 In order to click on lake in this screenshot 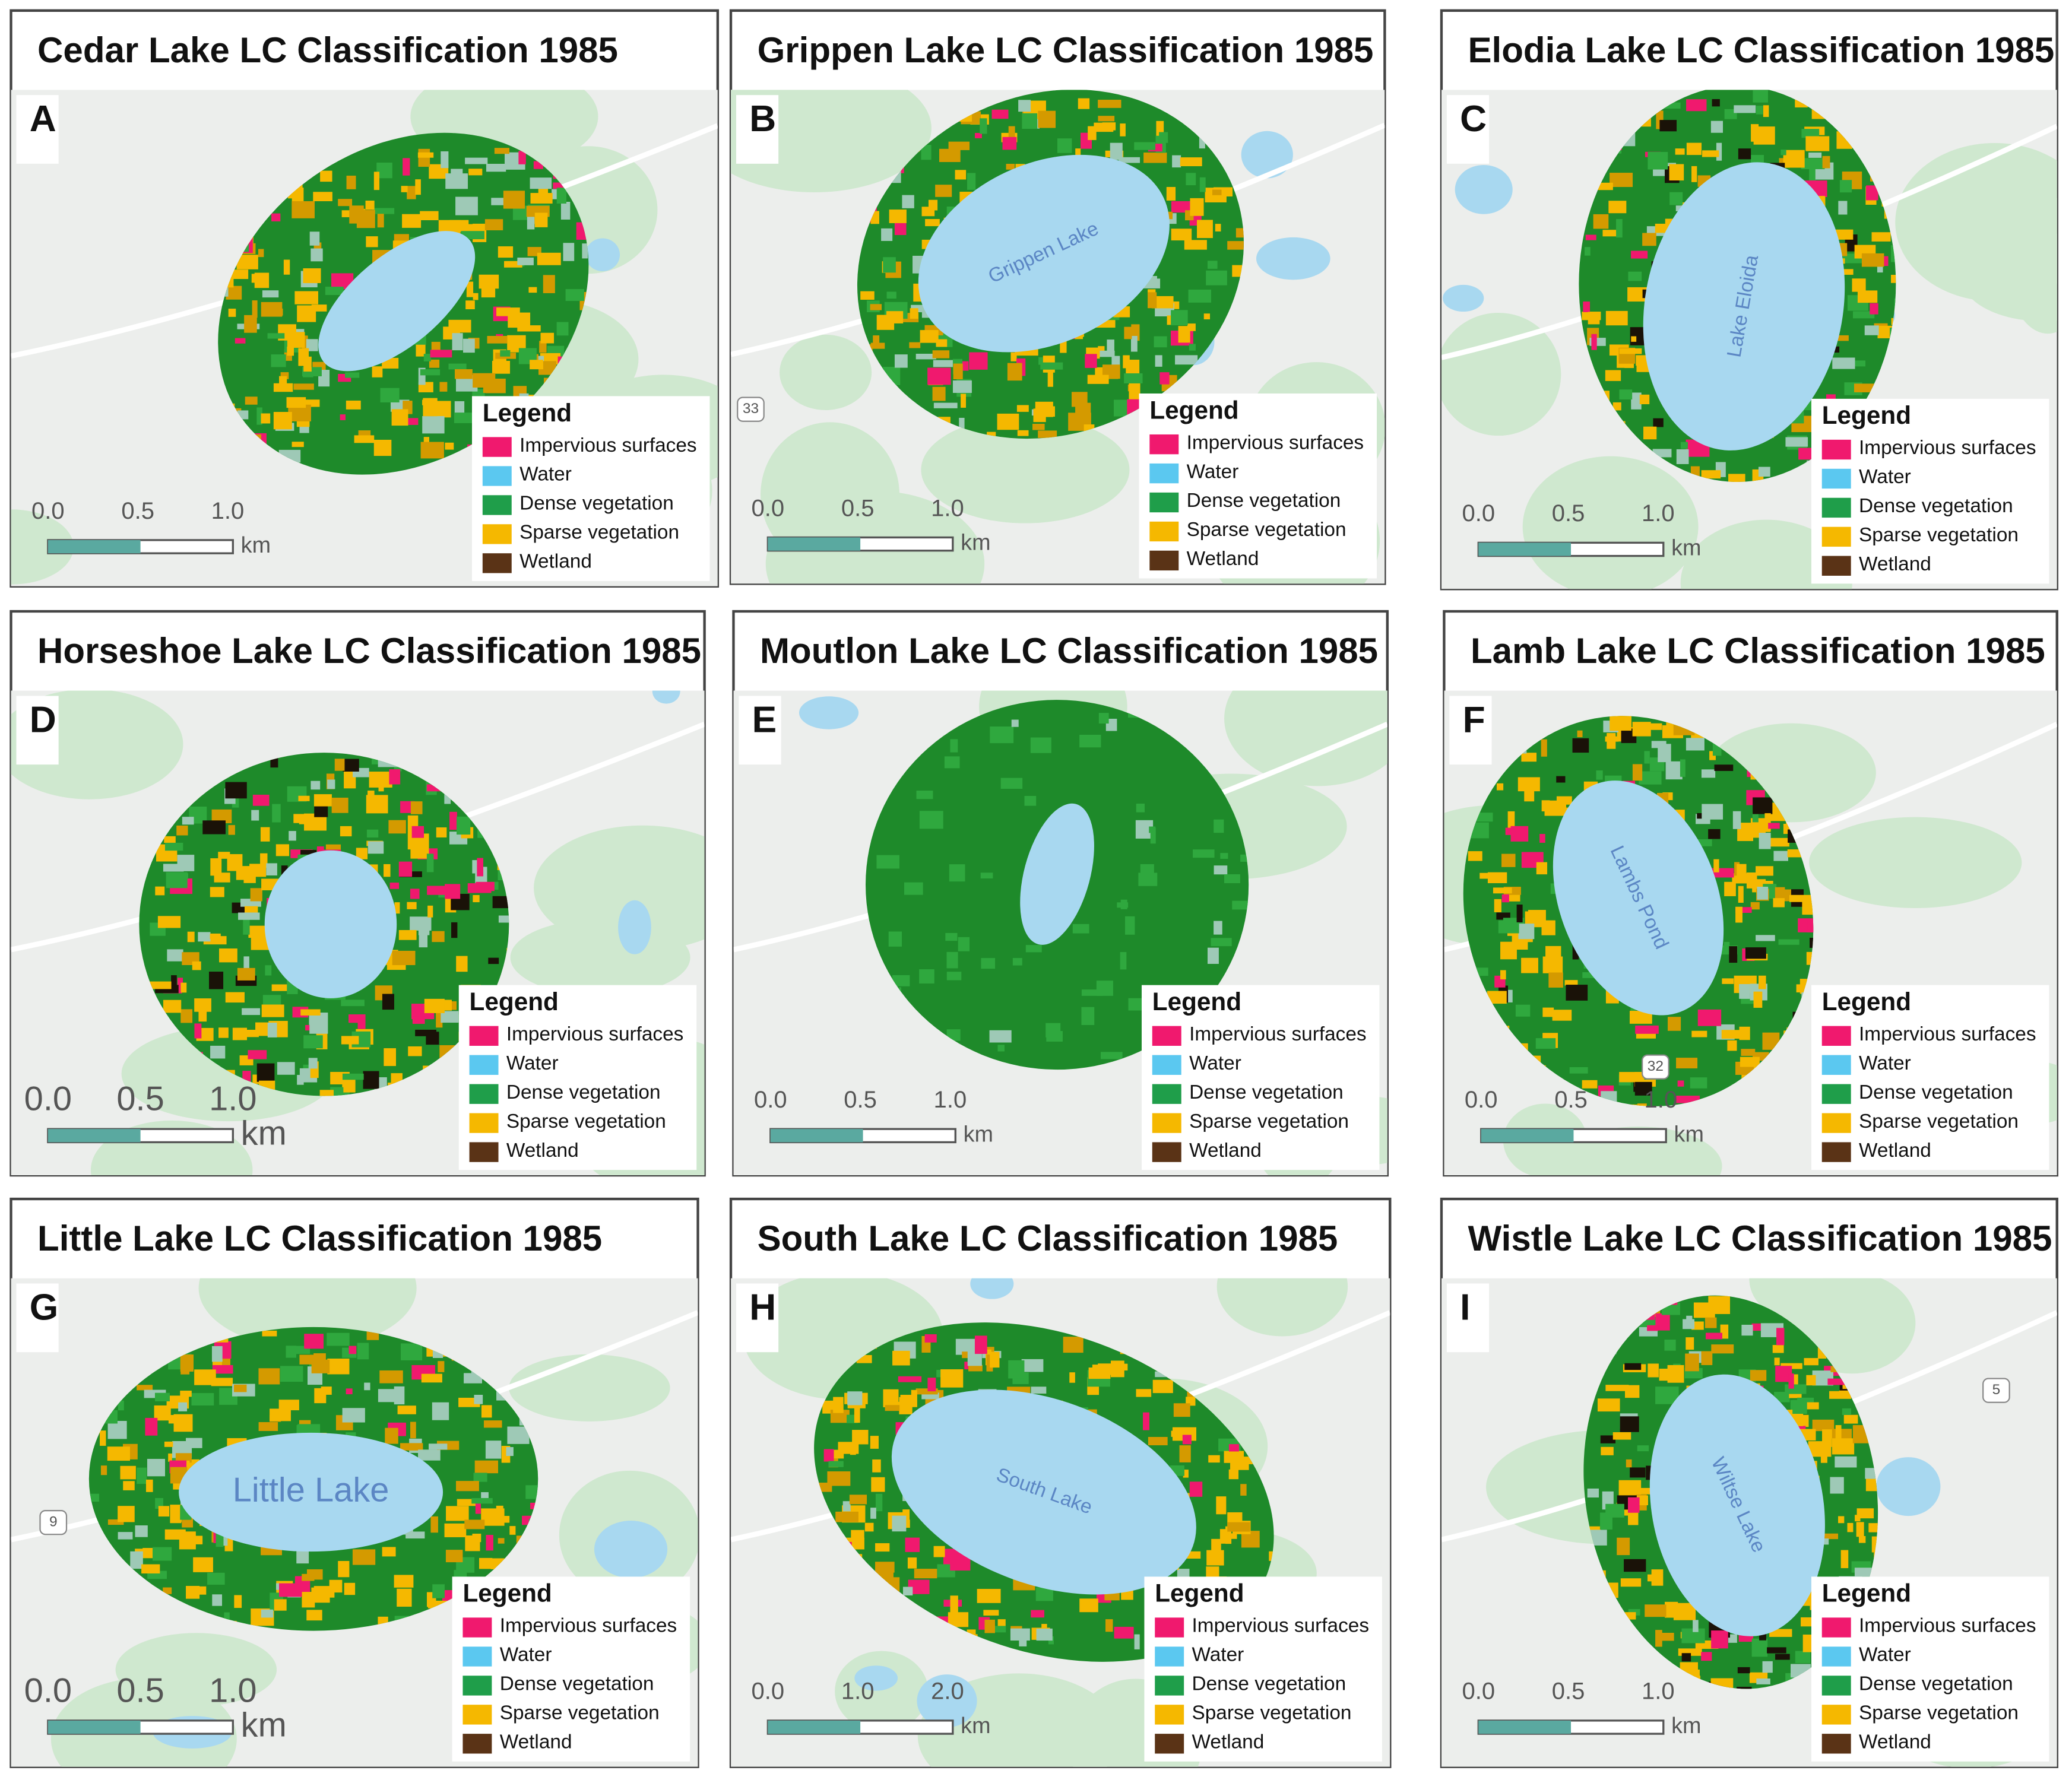, I will do `click(1044, 253)`.